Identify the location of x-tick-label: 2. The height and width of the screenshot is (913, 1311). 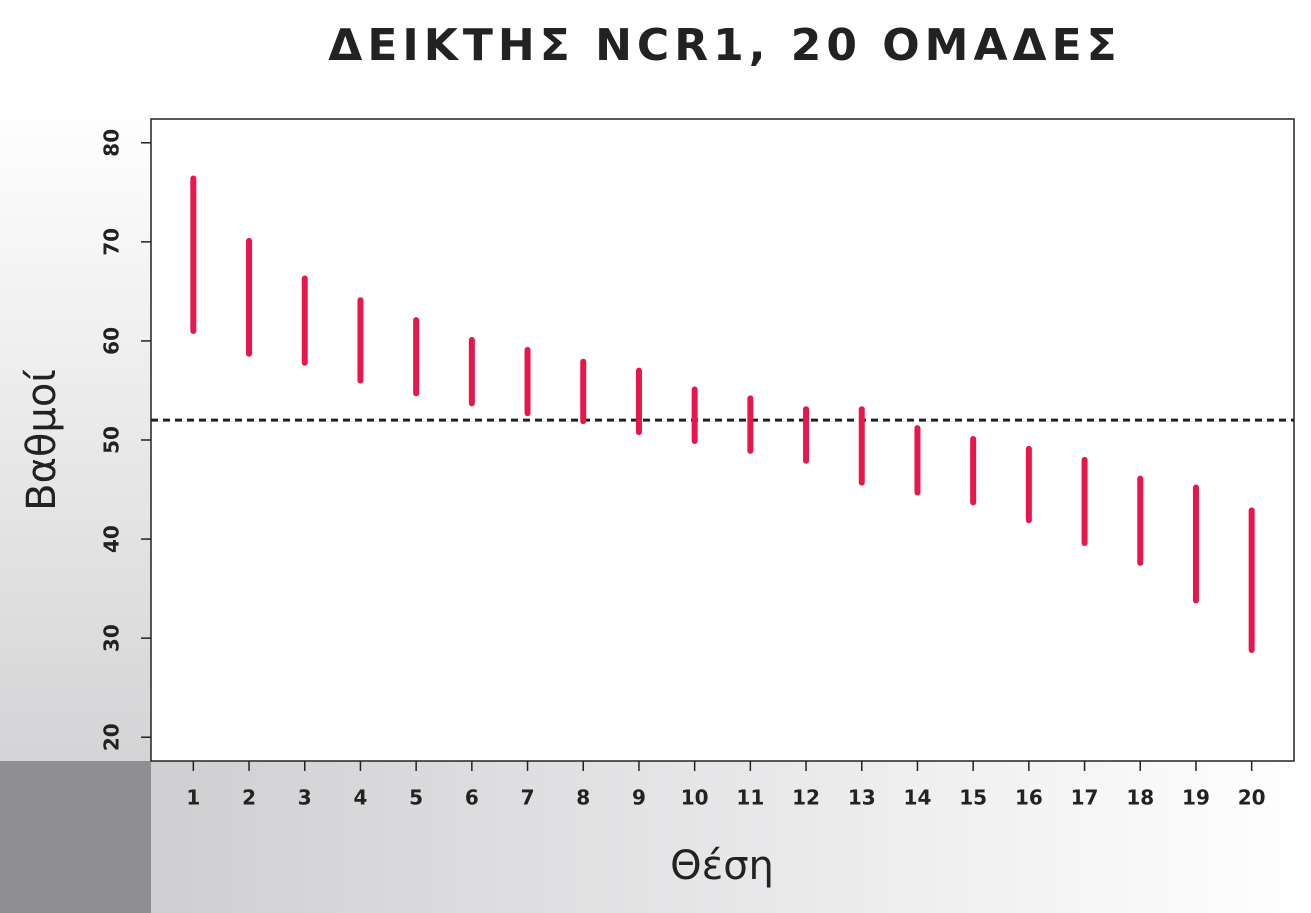
(249, 798).